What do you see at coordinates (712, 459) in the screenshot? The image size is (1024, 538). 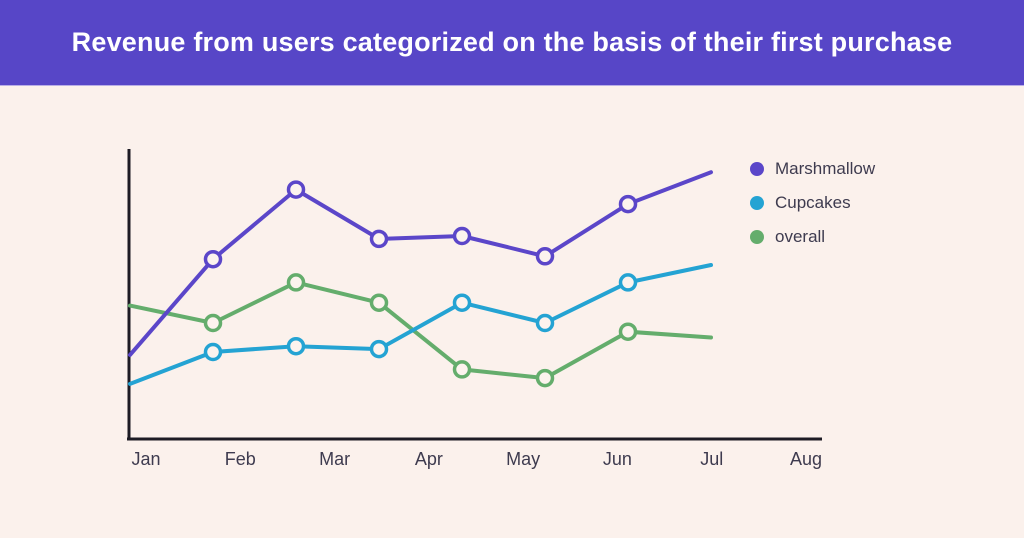 I see `x-axis-label-jul: Jul` at bounding box center [712, 459].